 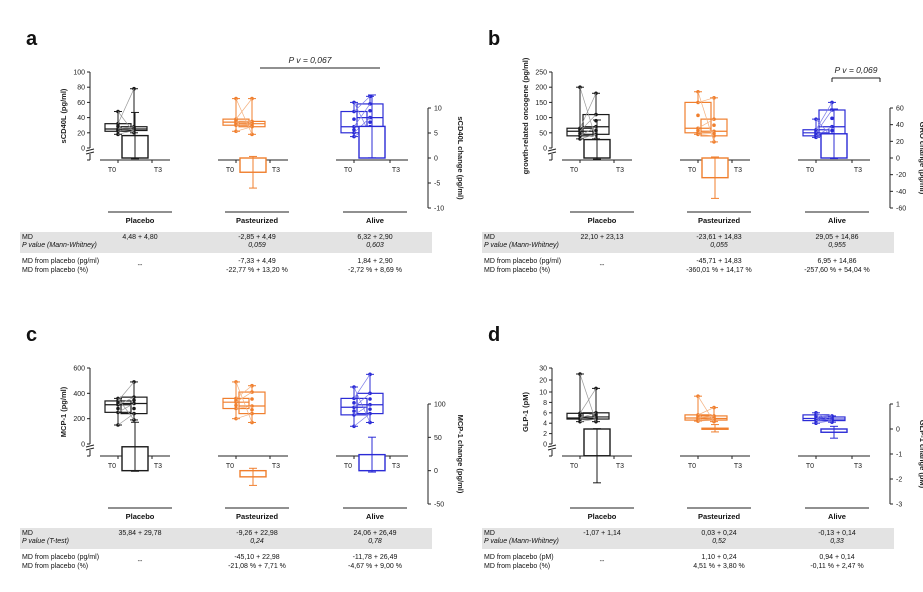 What do you see at coordinates (543, 369) in the screenshot?
I see `y-tick-label: 30` at bounding box center [543, 369].